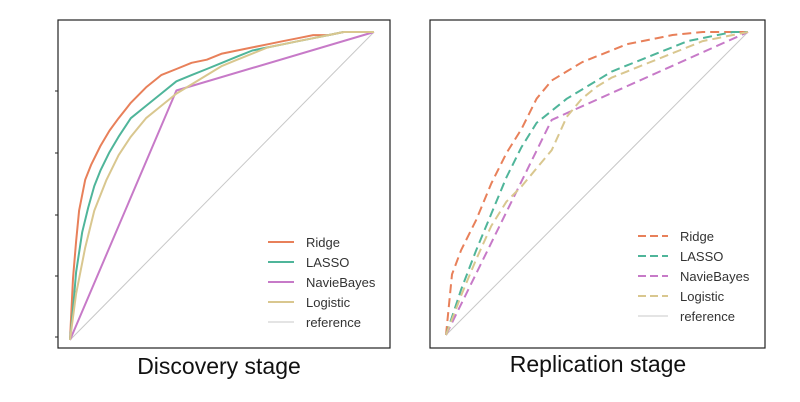 The height and width of the screenshot is (402, 800). I want to click on discovery-legend: Ridge LASSO NavieBayes Logistic reference, so click(322, 282).